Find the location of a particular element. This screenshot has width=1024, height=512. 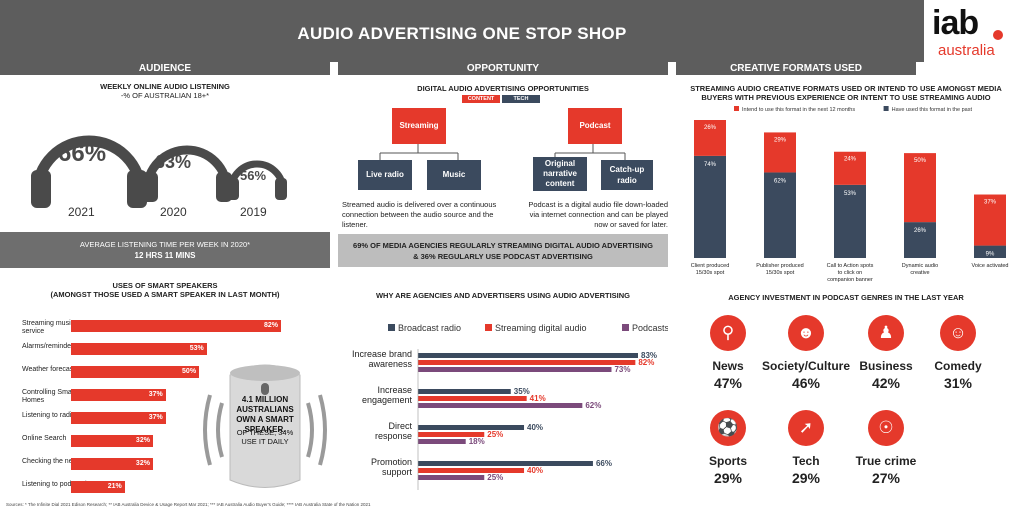

smart-use-label: Online Search is located at coordinates (44, 438).